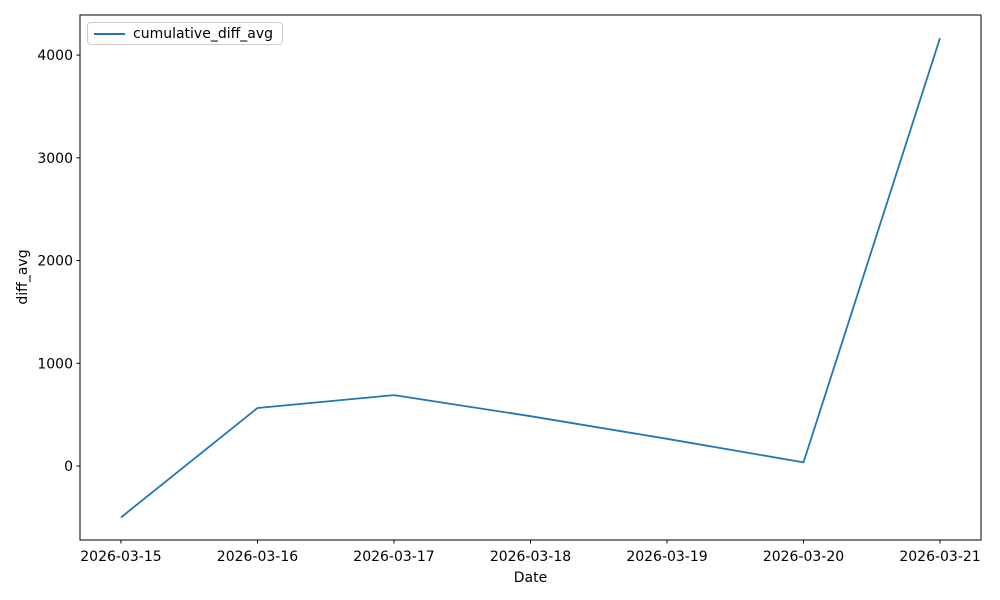 Image resolution: width=1000 pixels, height=600 pixels. Describe the element at coordinates (803, 557) in the screenshot. I see `x-tick-label: 2026-03-20` at that location.